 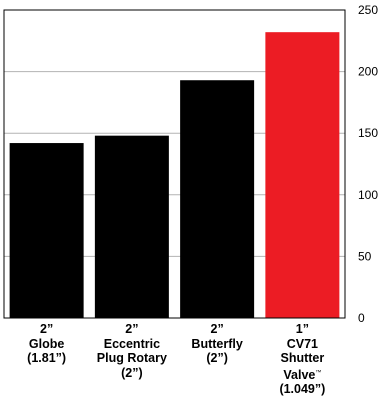 I want to click on x-category-label-line: (1.049”), so click(x=302, y=389).